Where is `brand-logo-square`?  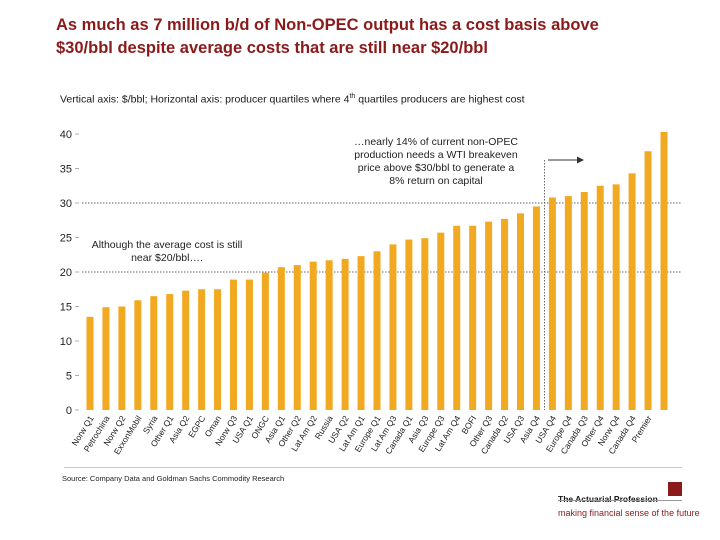
brand-logo-square is located at coordinates (675, 489).